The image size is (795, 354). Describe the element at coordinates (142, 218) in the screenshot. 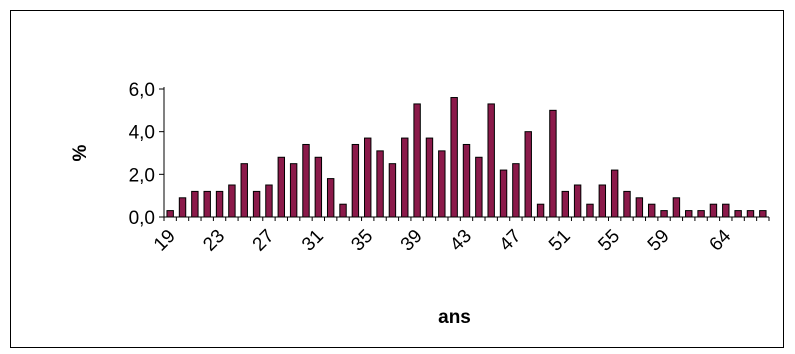

I see `y-tick-label: 0,0` at that location.